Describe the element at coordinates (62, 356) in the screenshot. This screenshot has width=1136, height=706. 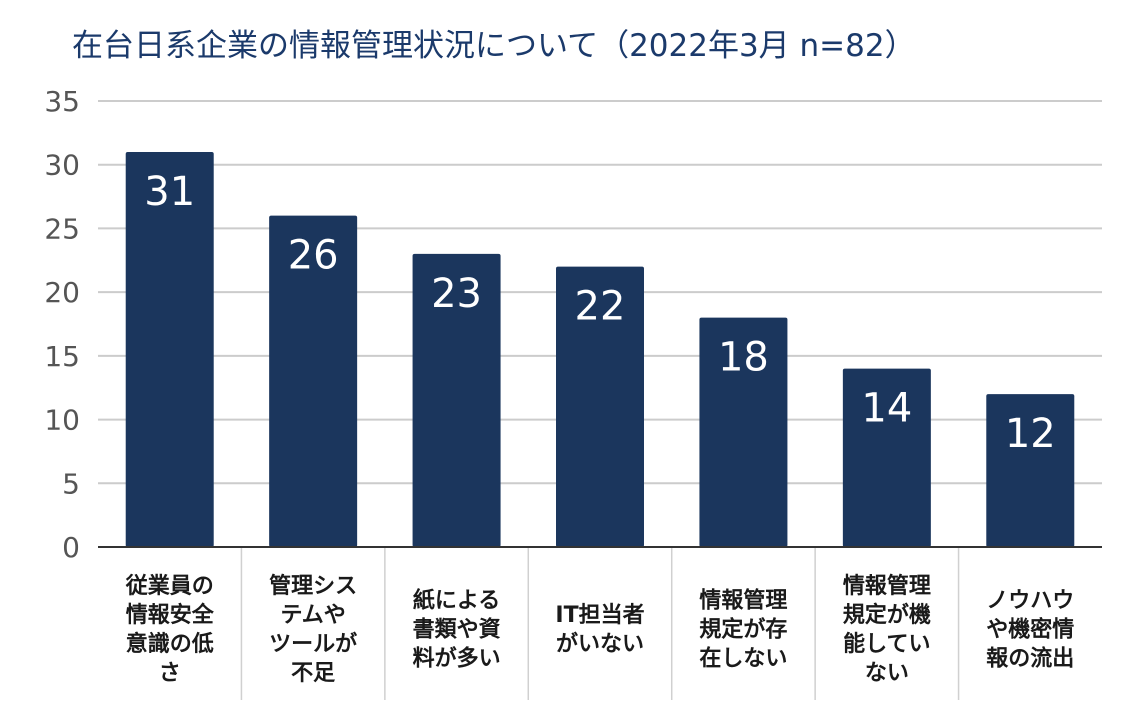
I see `y-tick-label: 15` at that location.